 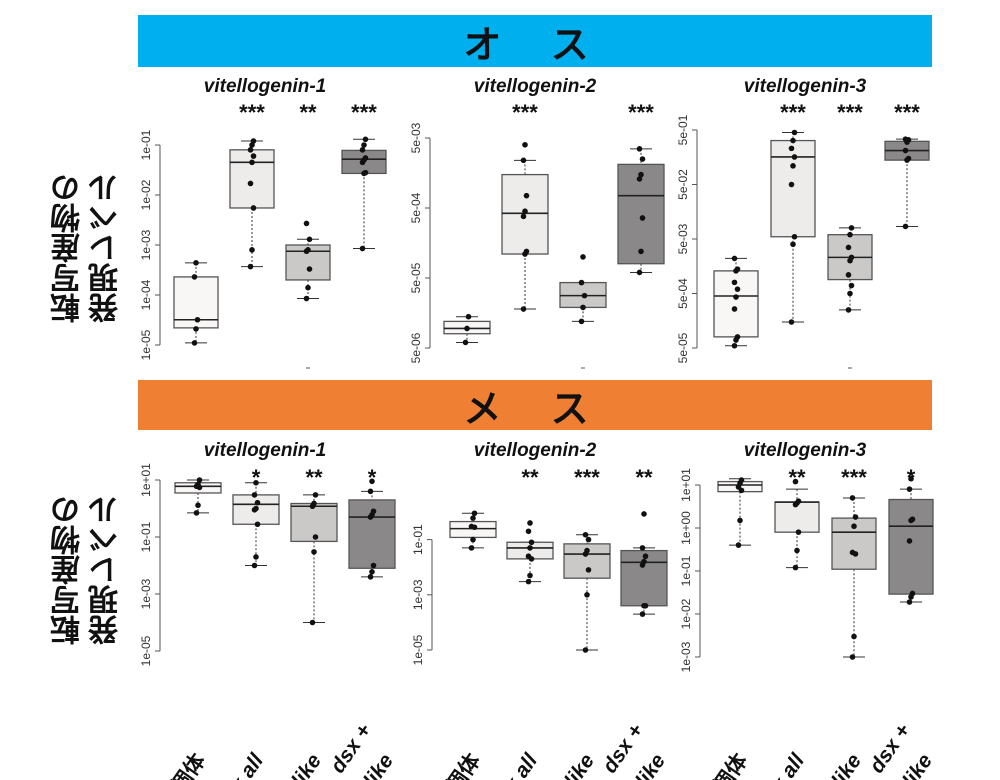 I want to click on y-tick-label: 1e+00, so click(x=686, y=528).